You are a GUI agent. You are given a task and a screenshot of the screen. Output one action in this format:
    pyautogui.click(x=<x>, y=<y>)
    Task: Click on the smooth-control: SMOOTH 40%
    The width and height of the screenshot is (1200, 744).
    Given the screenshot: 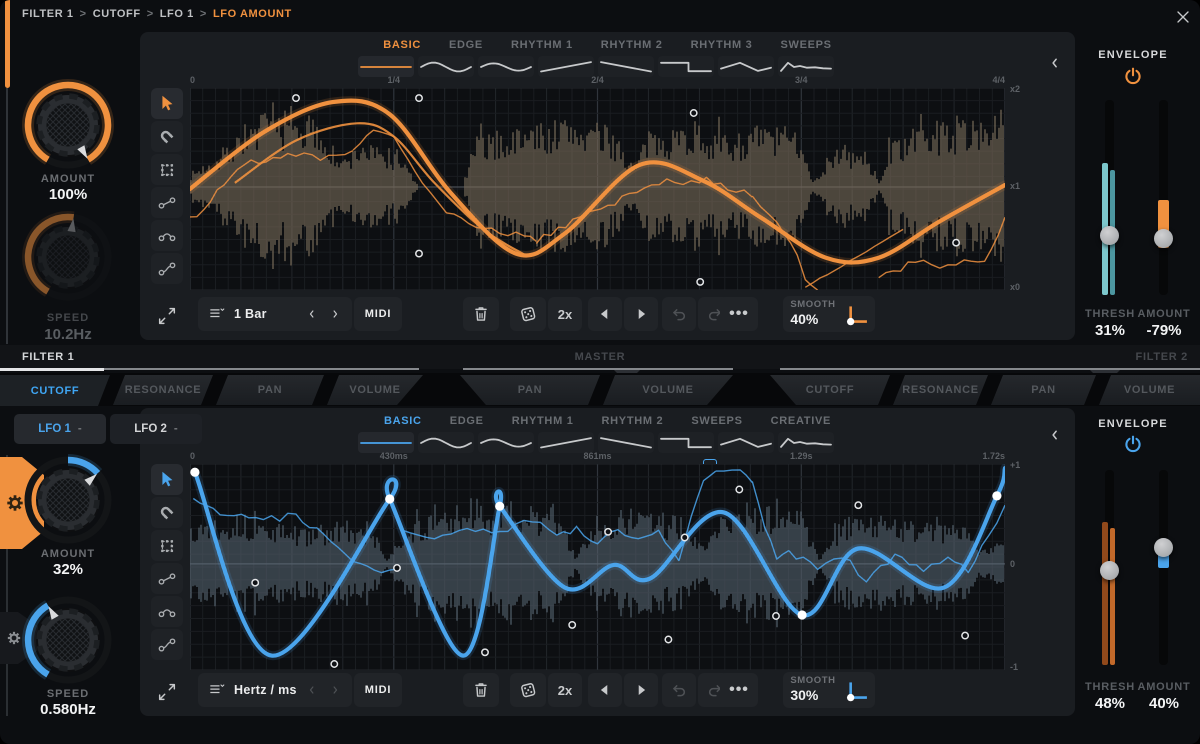 What is the action you would take?
    pyautogui.click(x=829, y=314)
    